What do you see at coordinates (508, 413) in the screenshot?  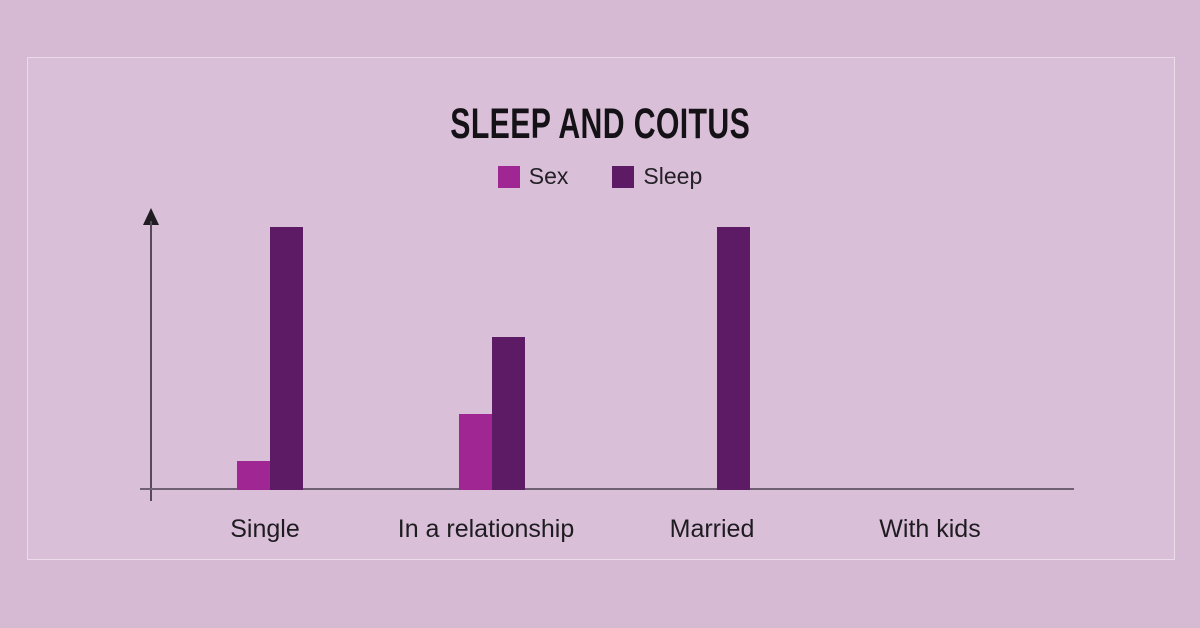 I see `bar-sleep-in-a-relationship` at bounding box center [508, 413].